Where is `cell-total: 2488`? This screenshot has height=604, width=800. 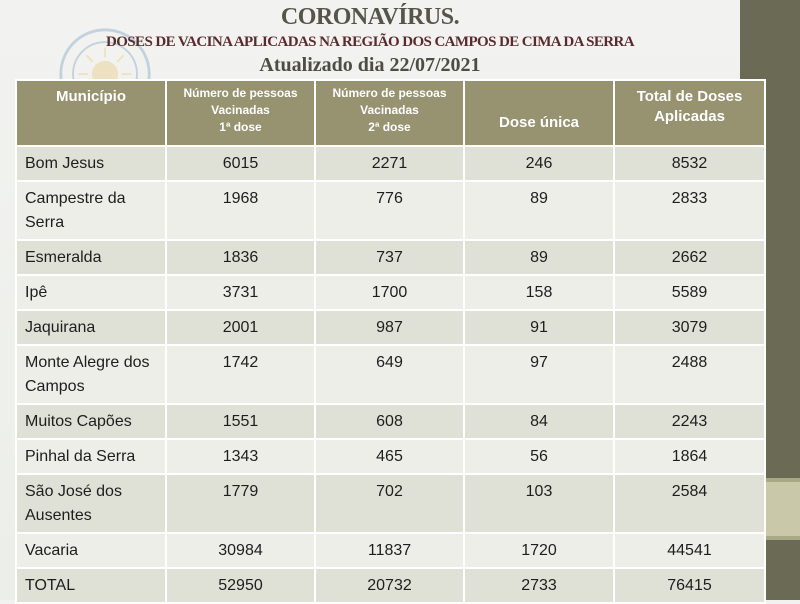 cell-total: 2488 is located at coordinates (689, 374).